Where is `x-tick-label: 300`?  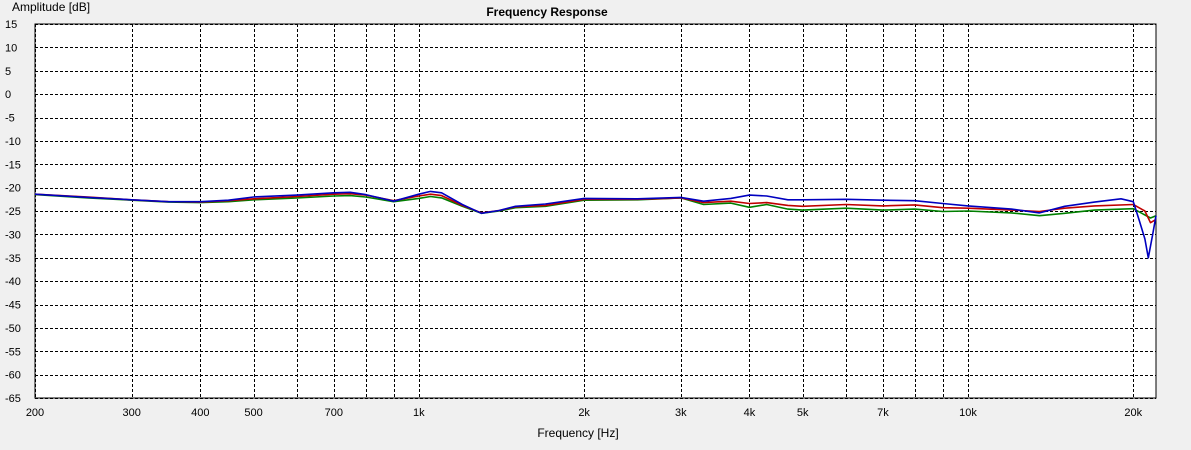
x-tick-label: 300 is located at coordinates (132, 413).